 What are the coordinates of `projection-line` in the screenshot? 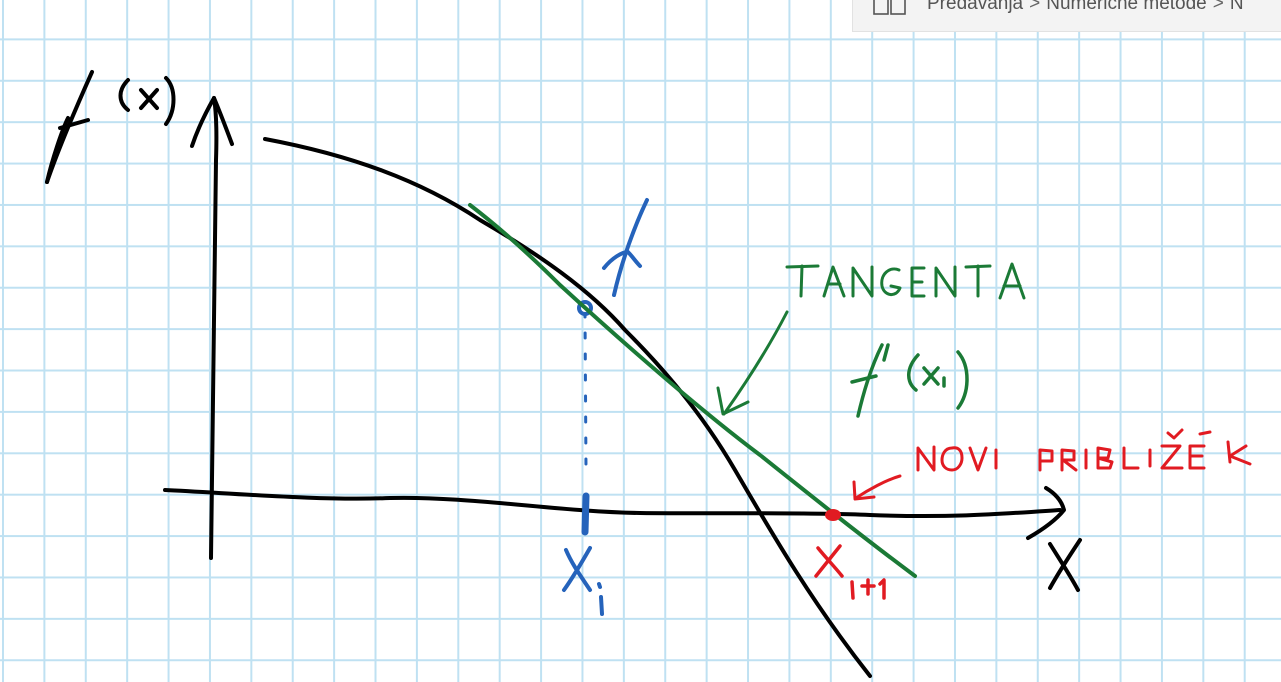 It's located at (585, 391).